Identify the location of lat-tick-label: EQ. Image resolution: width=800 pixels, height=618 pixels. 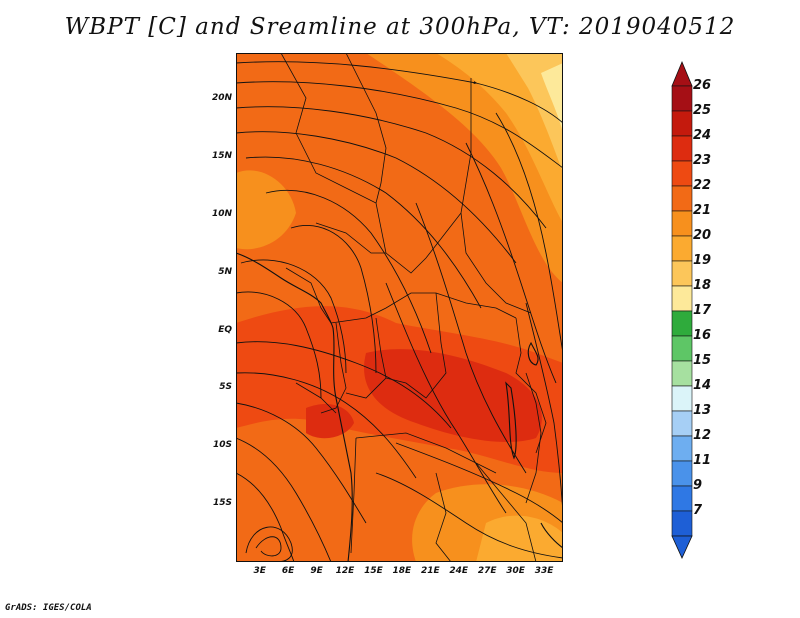
(225, 329).